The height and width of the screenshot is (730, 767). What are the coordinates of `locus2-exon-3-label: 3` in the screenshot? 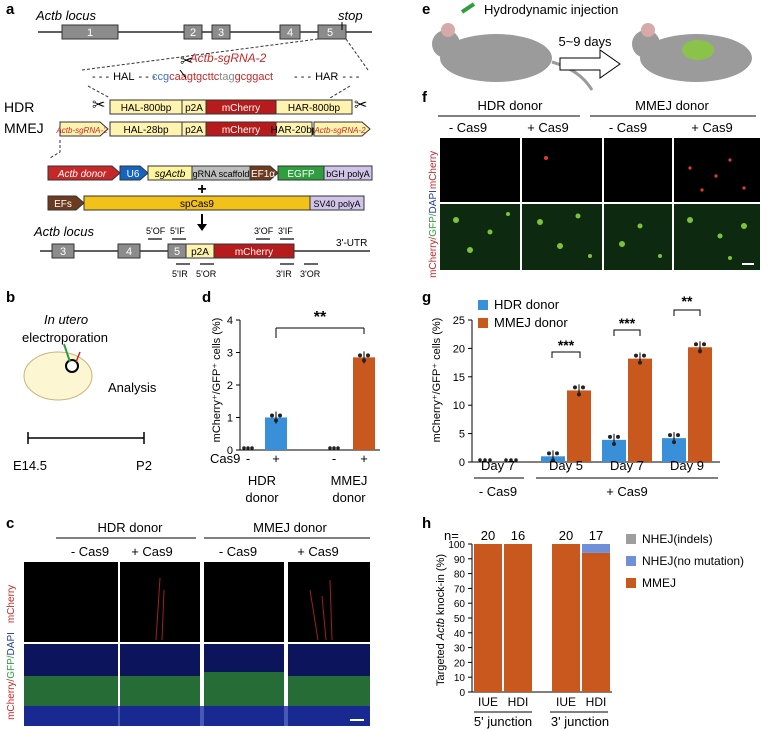 It's located at (63, 252).